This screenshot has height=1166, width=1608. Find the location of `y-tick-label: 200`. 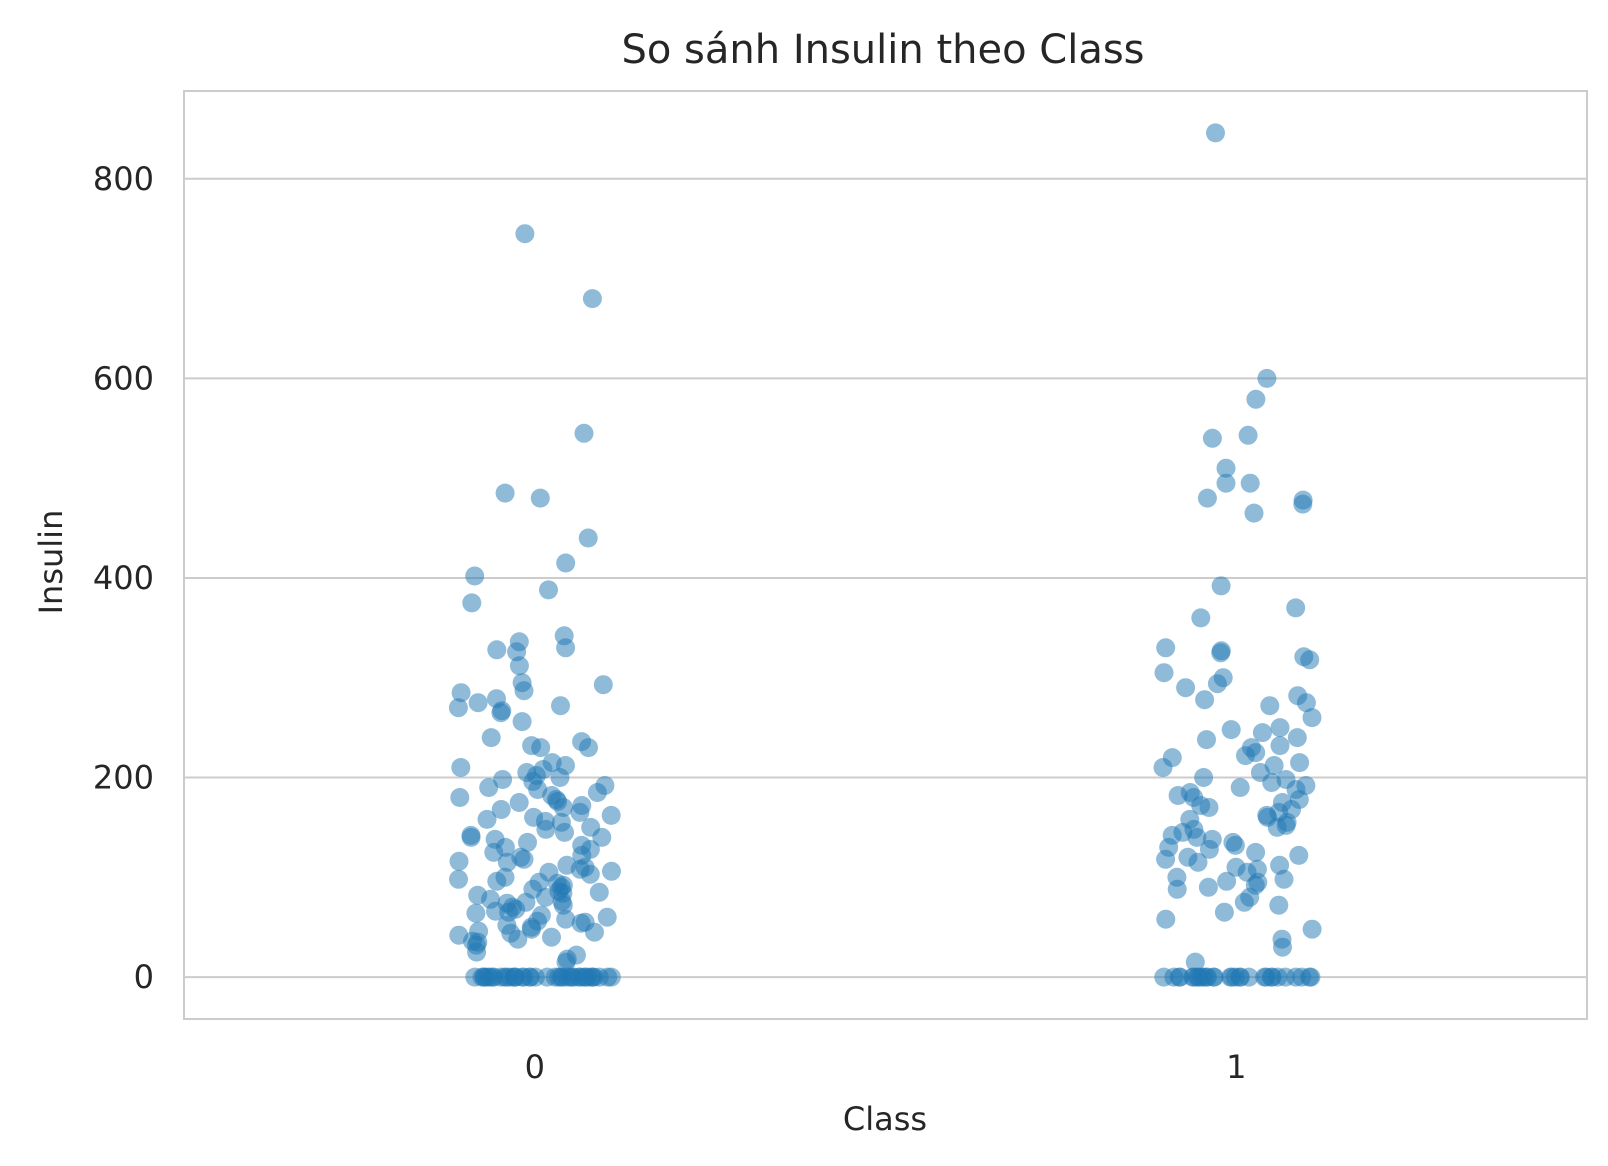

y-tick-label: 200 is located at coordinates (123, 778).